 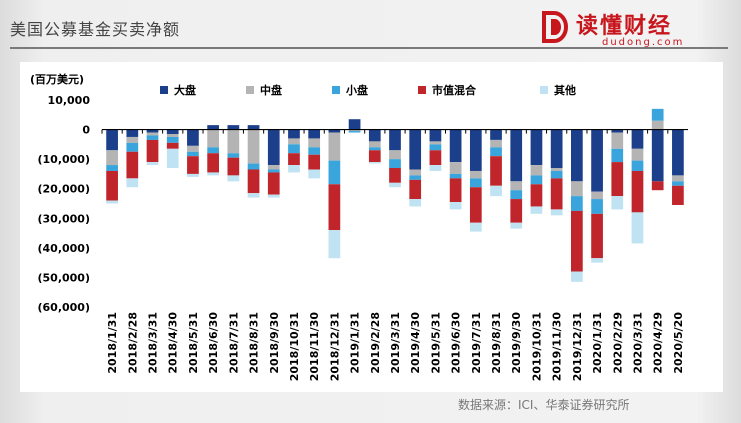 I want to click on x-tick-label: 2018/8/31, so click(x=254, y=343).